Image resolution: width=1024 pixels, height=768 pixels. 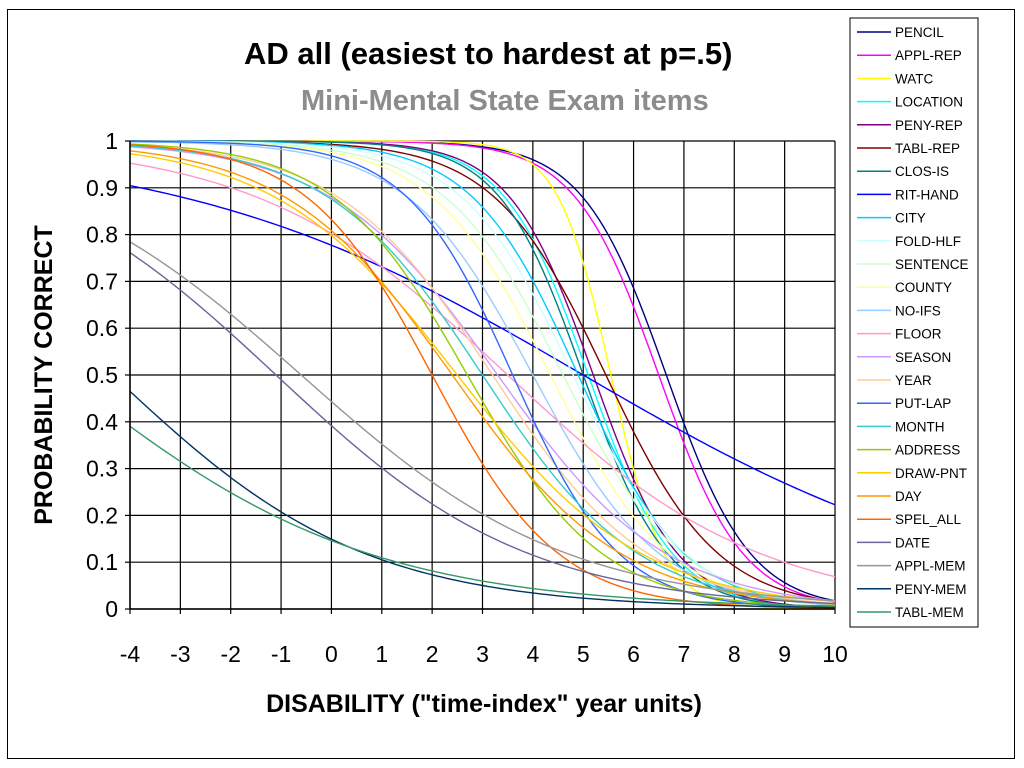 I want to click on legend-item: SEASON, so click(x=904, y=357).